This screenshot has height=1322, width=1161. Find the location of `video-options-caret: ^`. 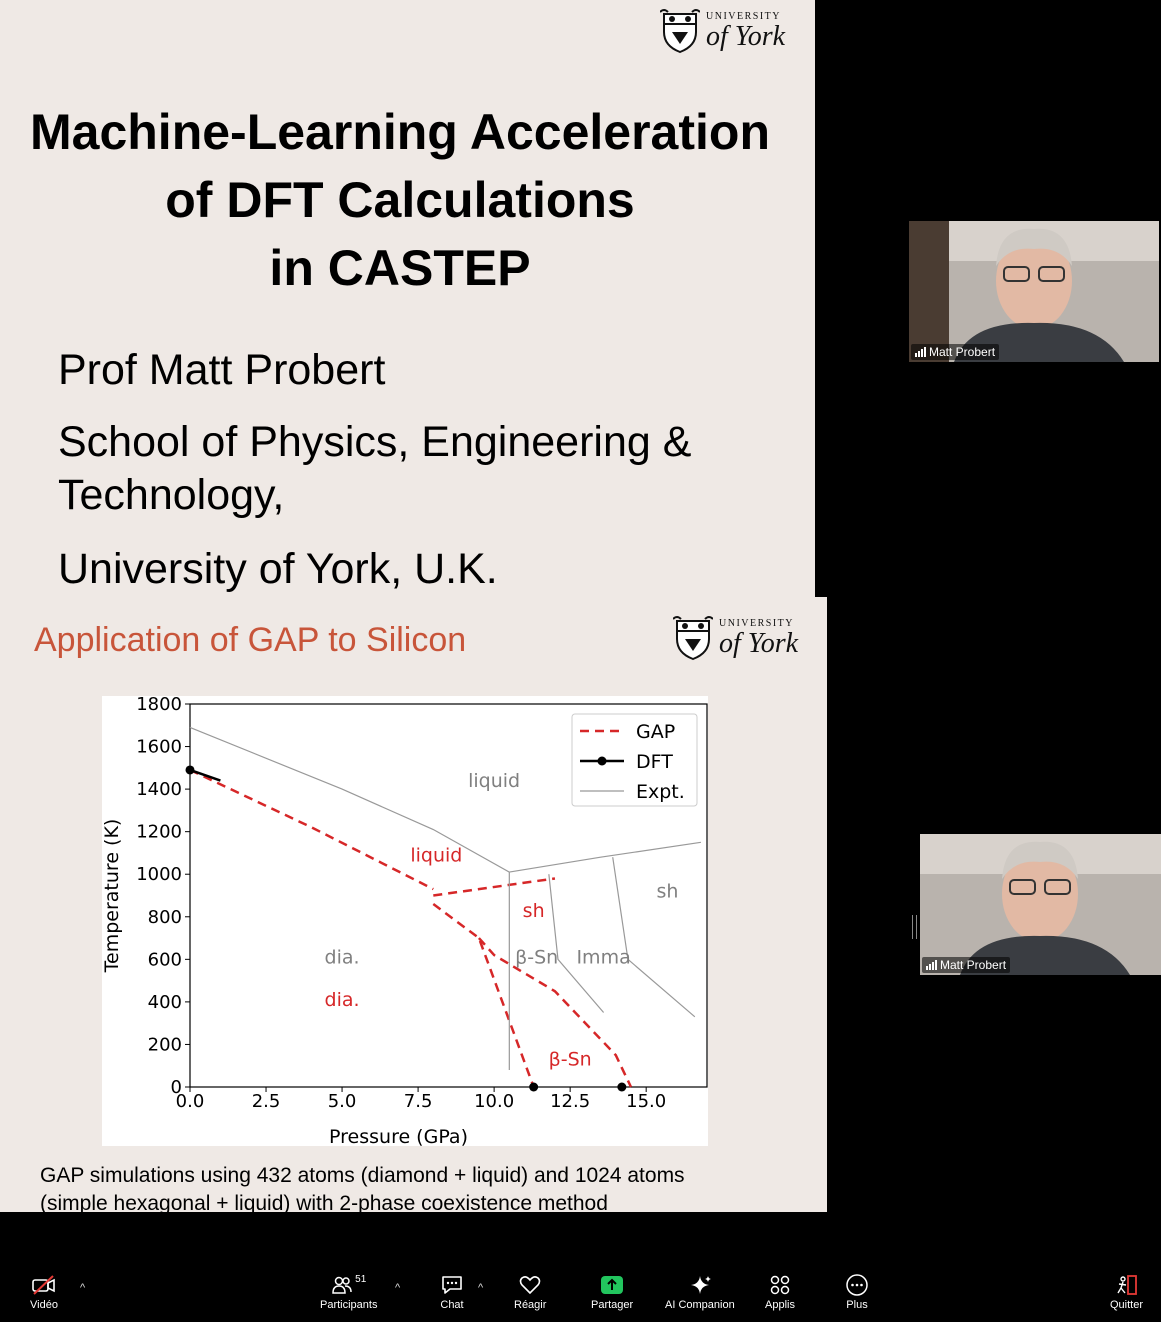

video-options-caret: ^ is located at coordinates (83, 1288).